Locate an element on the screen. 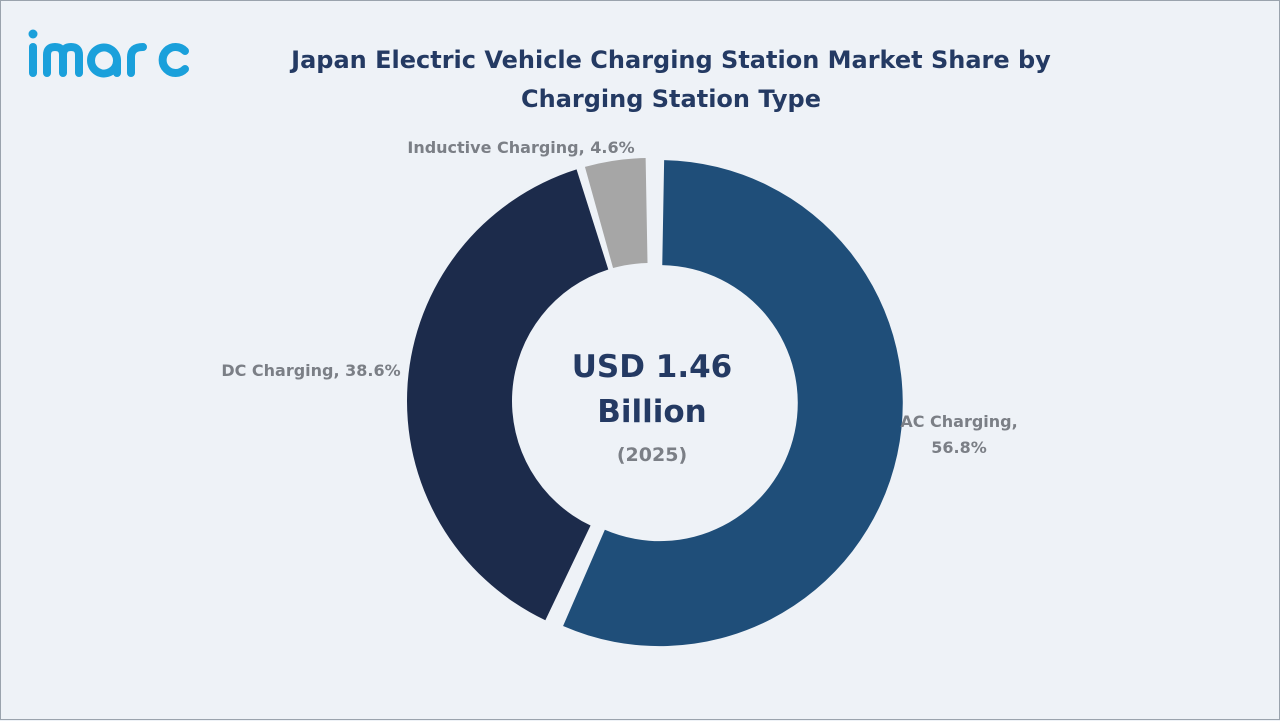  slice-dc-charging is located at coordinates (507, 395).